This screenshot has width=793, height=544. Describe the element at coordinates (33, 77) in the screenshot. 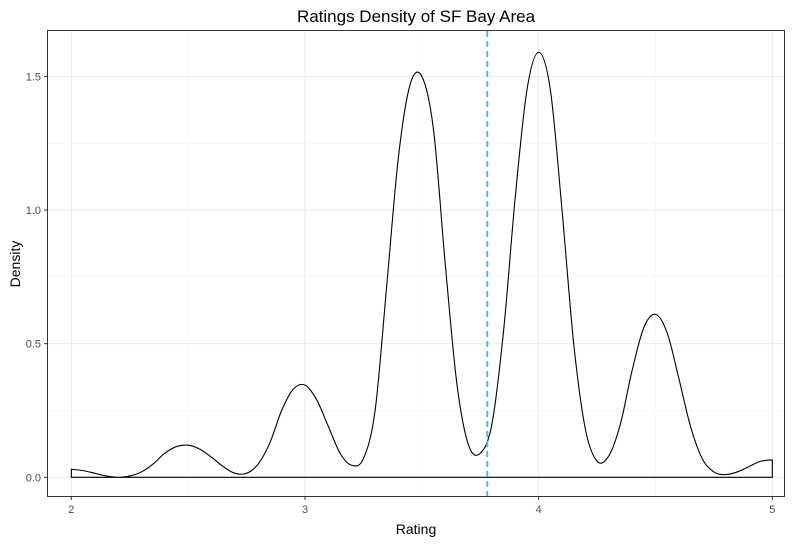

I see `y-tick-label: 1.5` at that location.